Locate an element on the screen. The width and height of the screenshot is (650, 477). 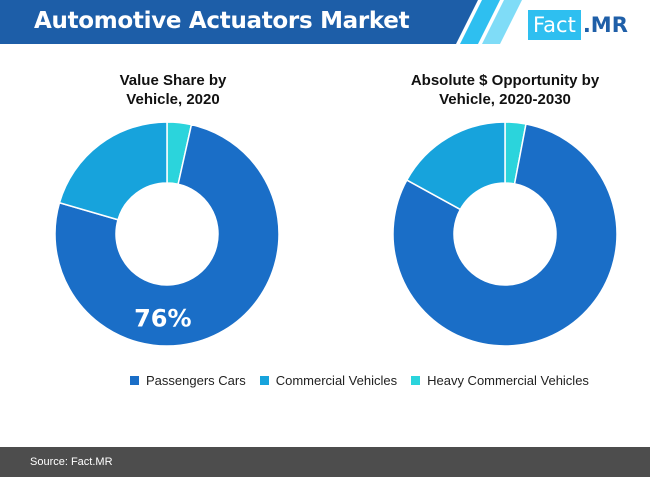
page-title: Automotive Actuators Market is located at coordinates (222, 21).